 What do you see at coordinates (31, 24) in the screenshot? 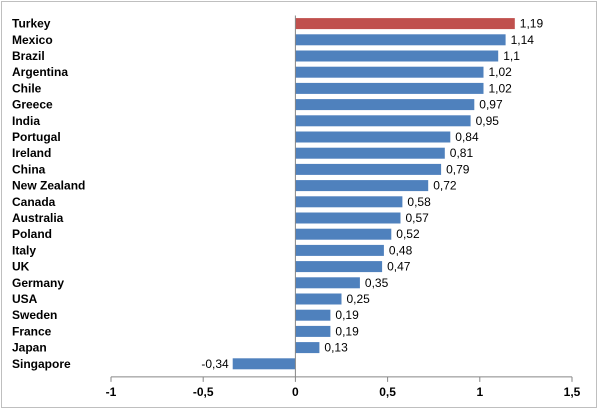
I see `category-label: Turkey` at bounding box center [31, 24].